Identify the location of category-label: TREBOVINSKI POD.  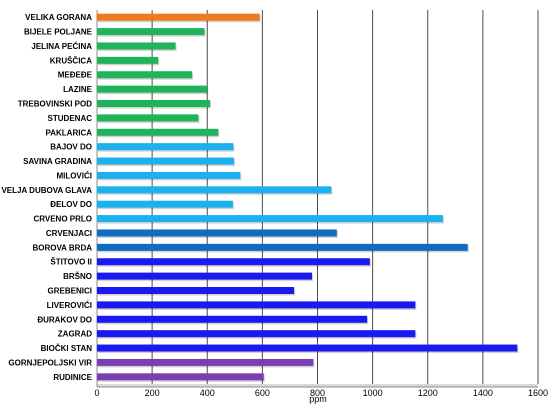
(55, 104).